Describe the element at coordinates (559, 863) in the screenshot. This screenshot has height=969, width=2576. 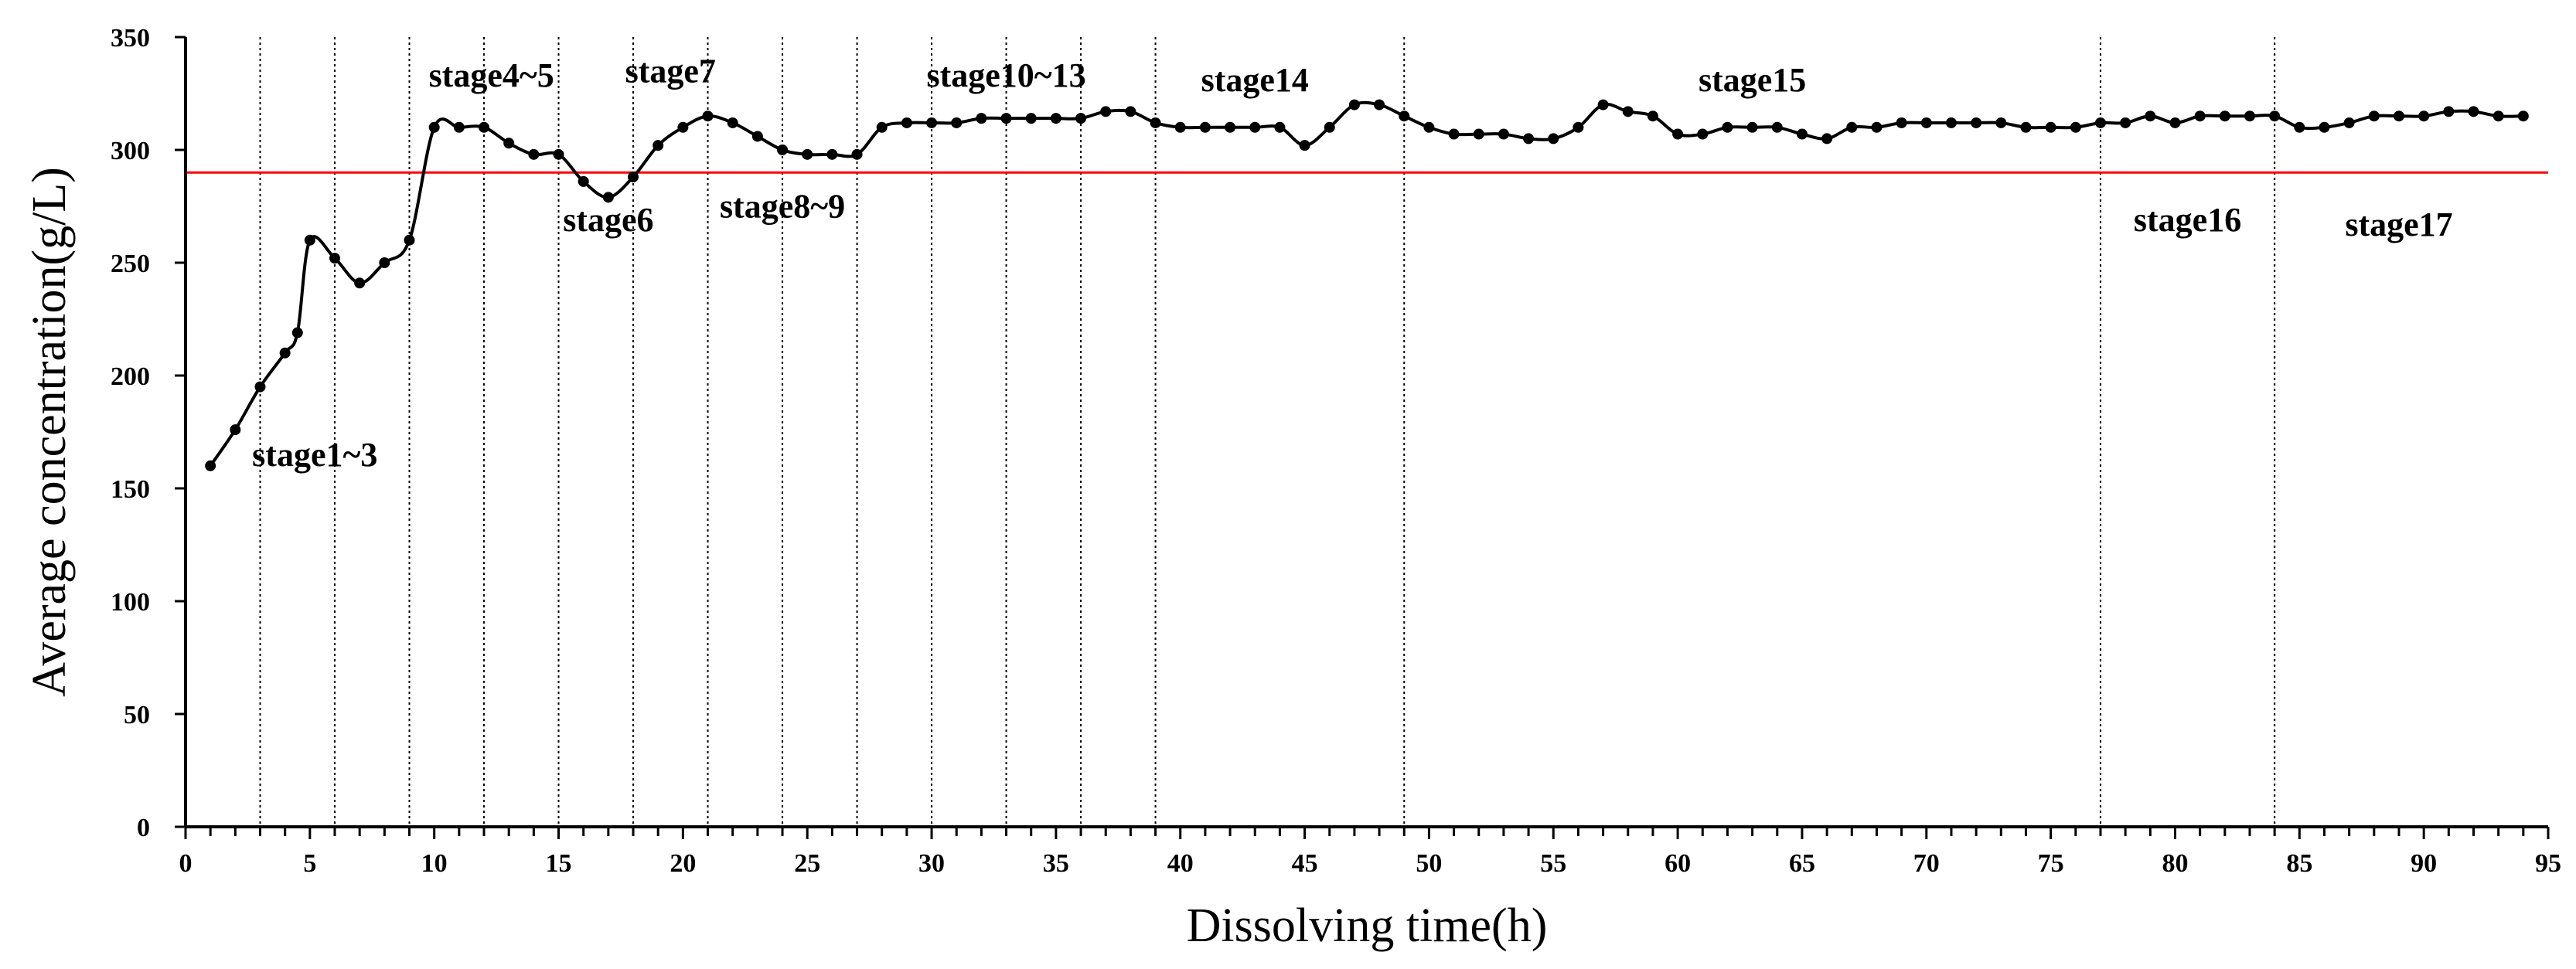
I see `x-tick-label-15: 15` at that location.